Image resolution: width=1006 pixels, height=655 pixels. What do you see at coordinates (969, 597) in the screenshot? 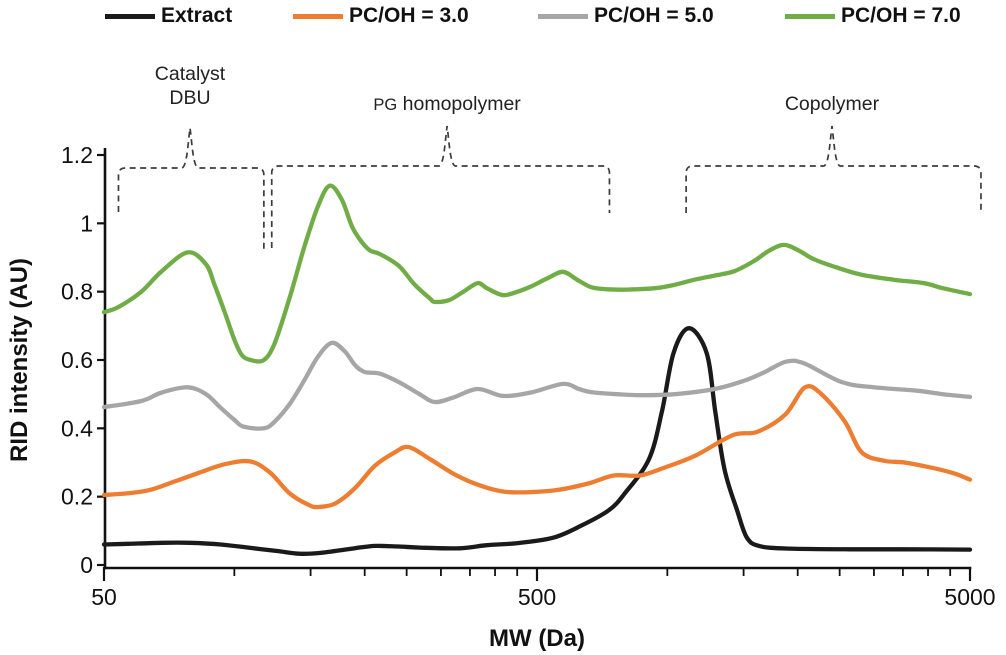
I see `x-tick-label: 5000` at bounding box center [969, 597].